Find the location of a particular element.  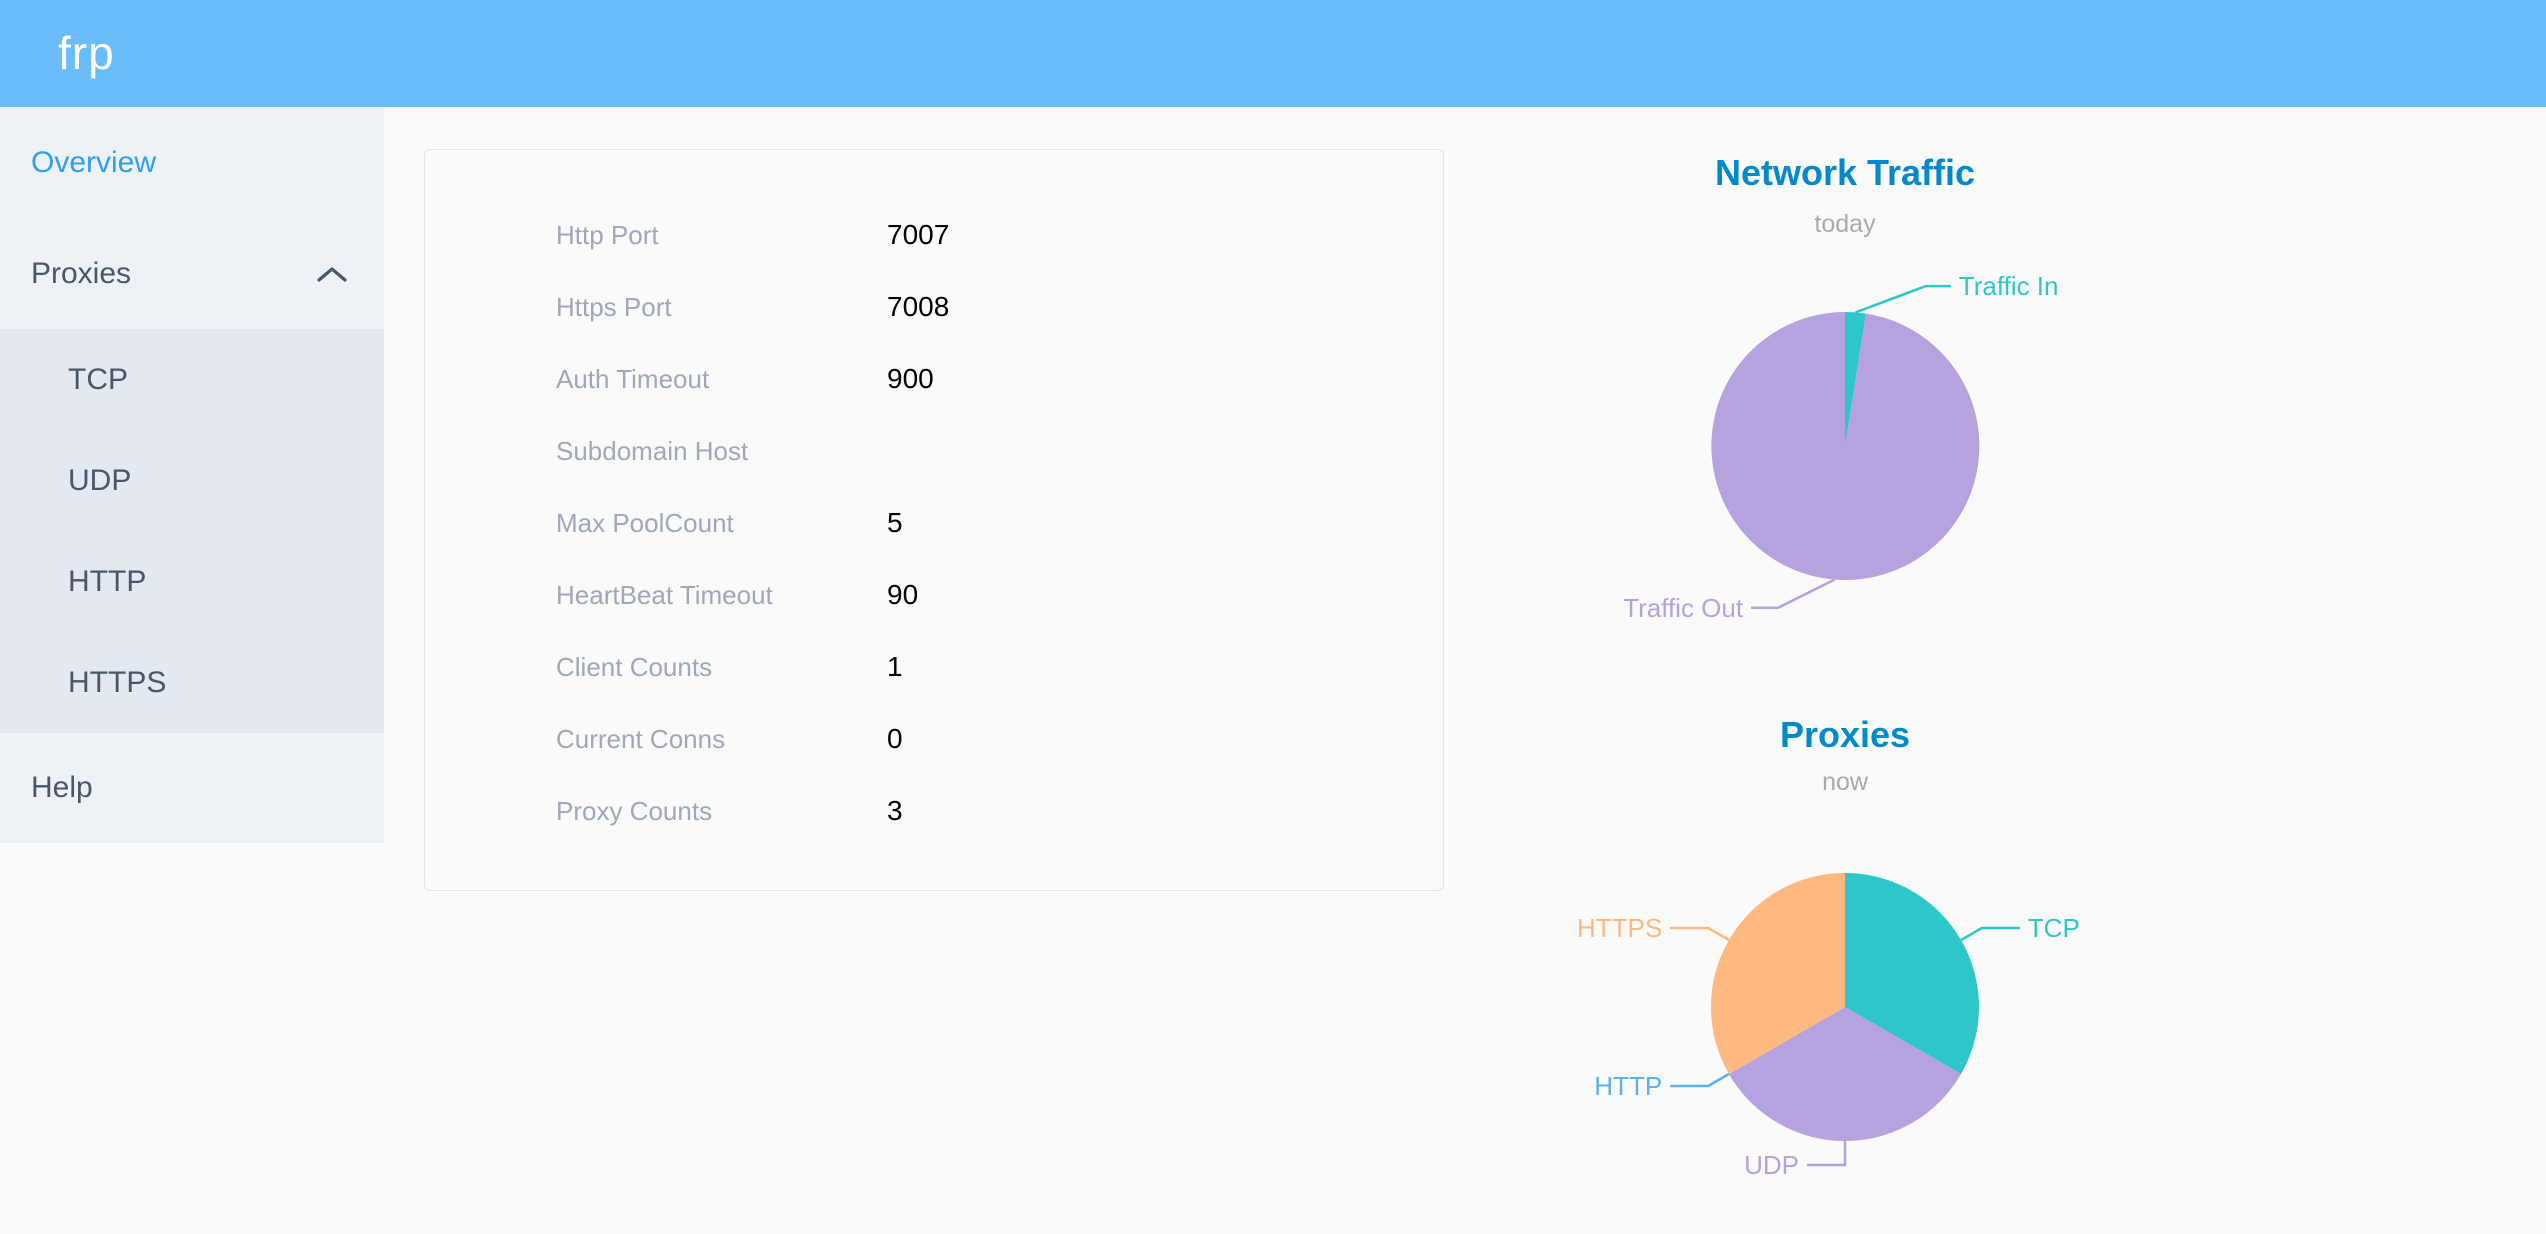

server-info-value: 1 is located at coordinates (895, 666).